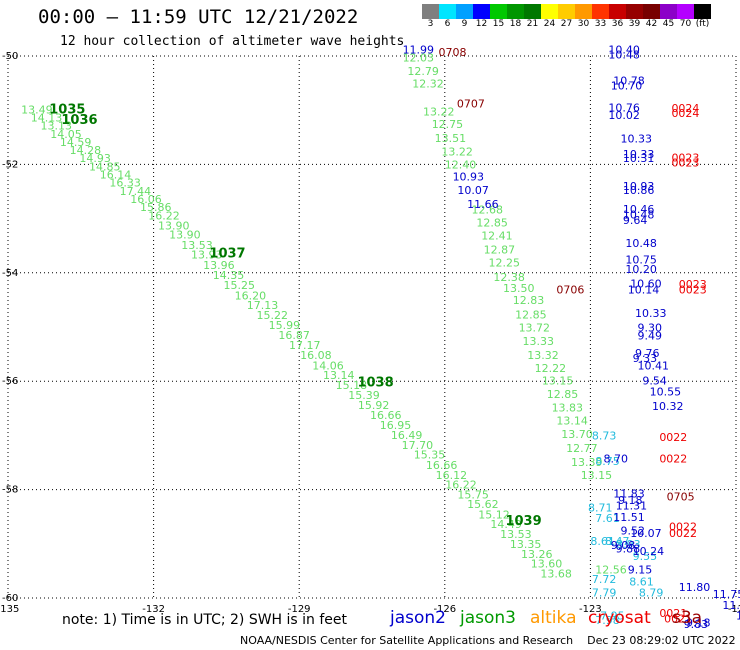 This screenshot has height=650, width=740. Describe the element at coordinates (10, 381) in the screenshot. I see `y-tick-label: -56` at that location.